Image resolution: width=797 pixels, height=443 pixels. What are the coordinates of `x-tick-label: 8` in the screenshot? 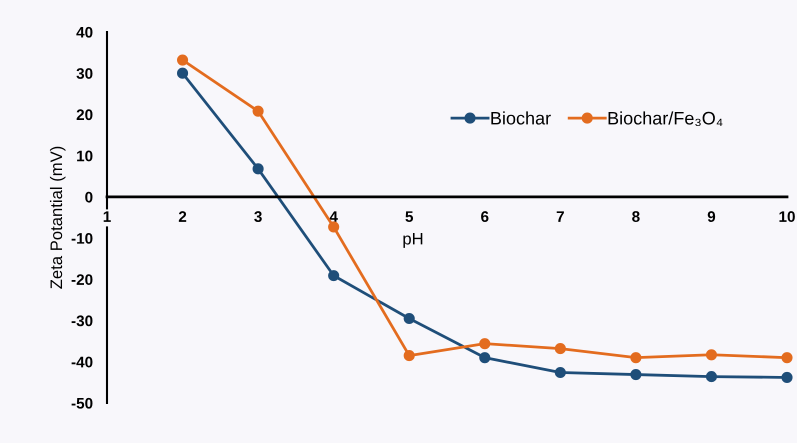 It's located at (636, 216).